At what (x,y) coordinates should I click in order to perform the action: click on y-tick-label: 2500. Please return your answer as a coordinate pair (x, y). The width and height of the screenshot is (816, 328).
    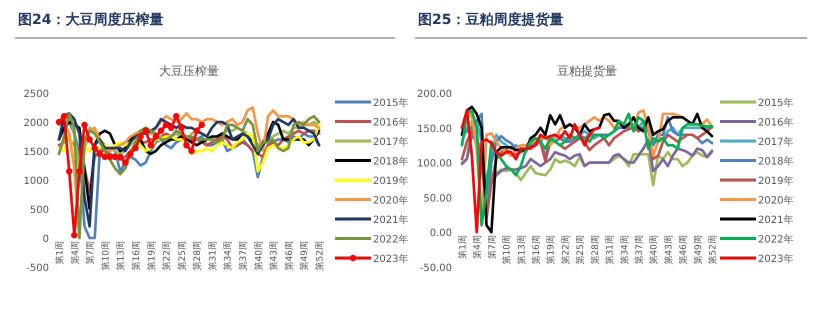
    Looking at the image, I should click on (36, 94).